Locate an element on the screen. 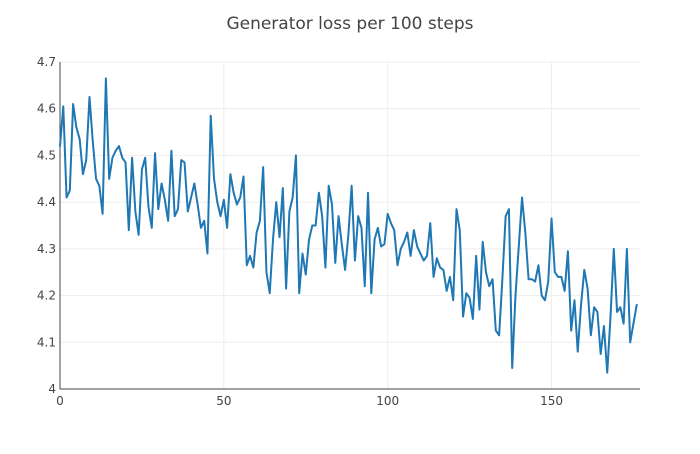  y-tick-label: 4.5 is located at coordinates (46, 155).